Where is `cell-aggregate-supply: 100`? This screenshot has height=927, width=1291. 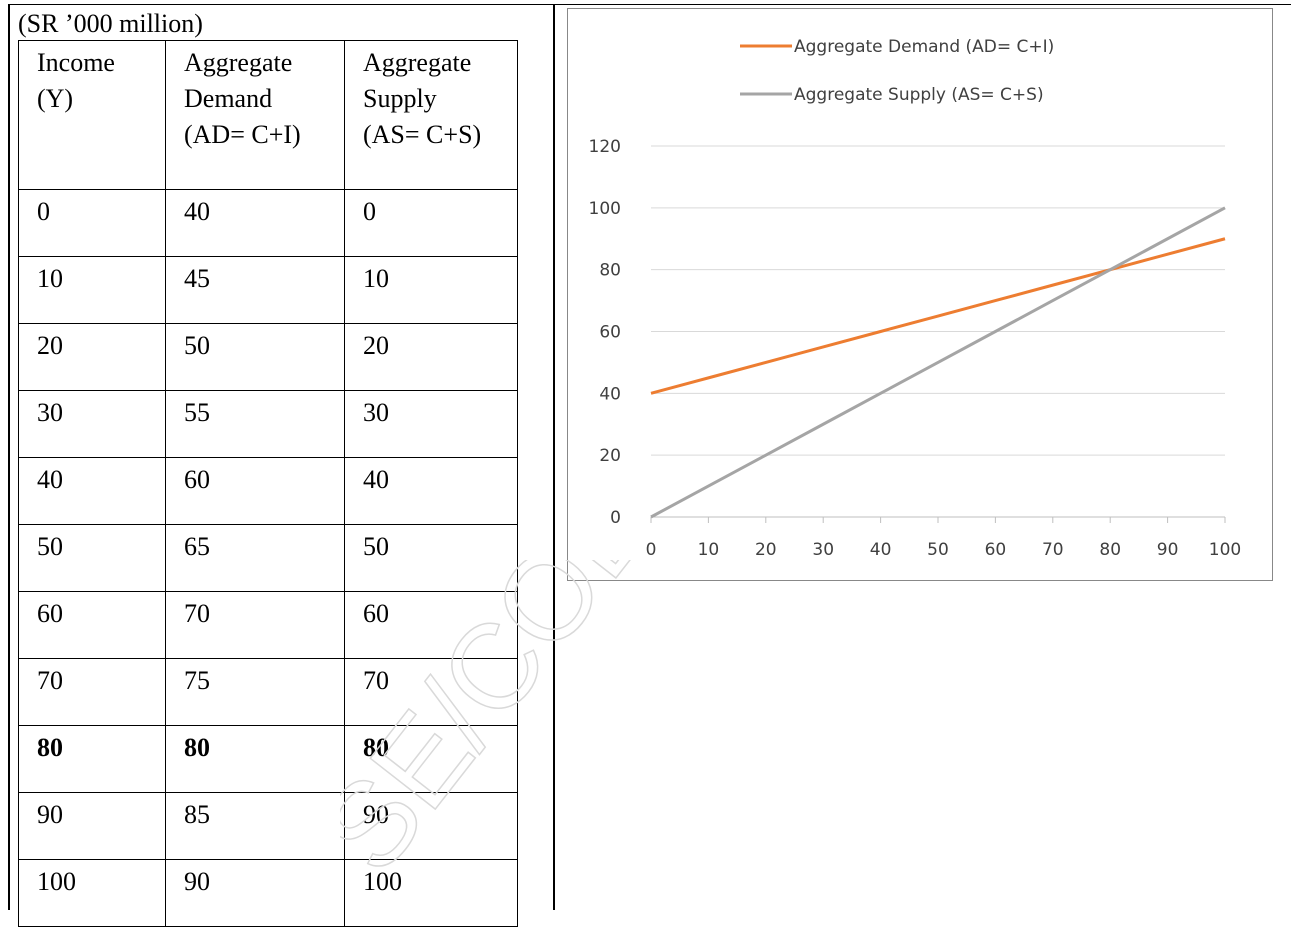 cell-aggregate-supply: 100 is located at coordinates (431, 893).